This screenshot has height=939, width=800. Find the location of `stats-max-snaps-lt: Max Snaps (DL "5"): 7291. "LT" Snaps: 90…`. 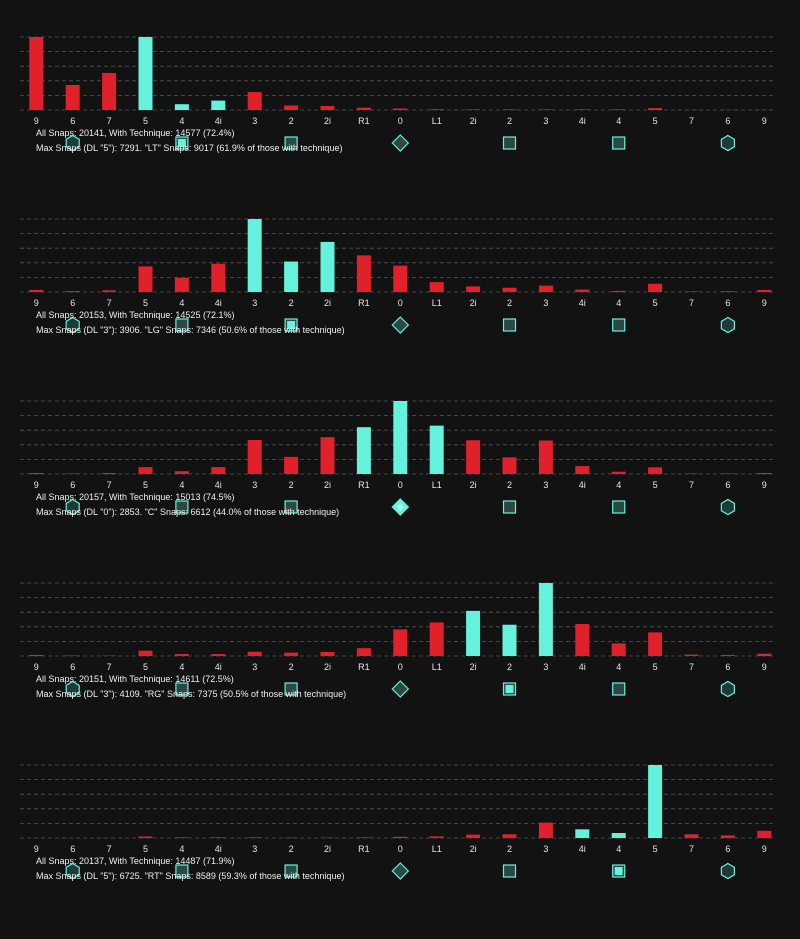

stats-max-snaps-lt: Max Snaps (DL "5"): 7291. "LT" Snaps: 90… is located at coordinates (189, 148).